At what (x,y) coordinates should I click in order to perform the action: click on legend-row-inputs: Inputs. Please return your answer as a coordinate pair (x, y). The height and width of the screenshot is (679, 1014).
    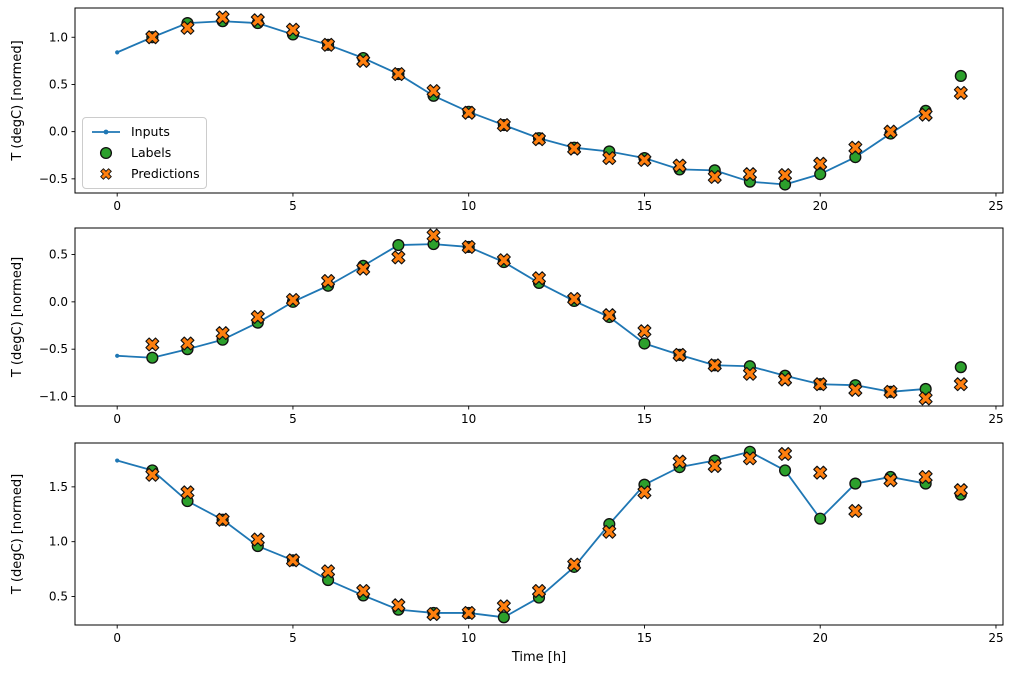
    Looking at the image, I should click on (144, 132).